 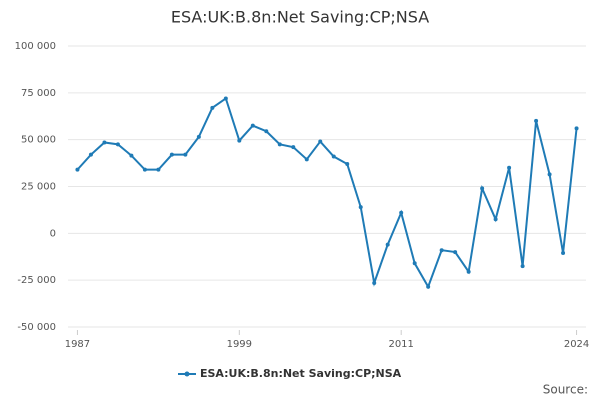 I want to click on x-tick-label: 2024, so click(x=576, y=344).